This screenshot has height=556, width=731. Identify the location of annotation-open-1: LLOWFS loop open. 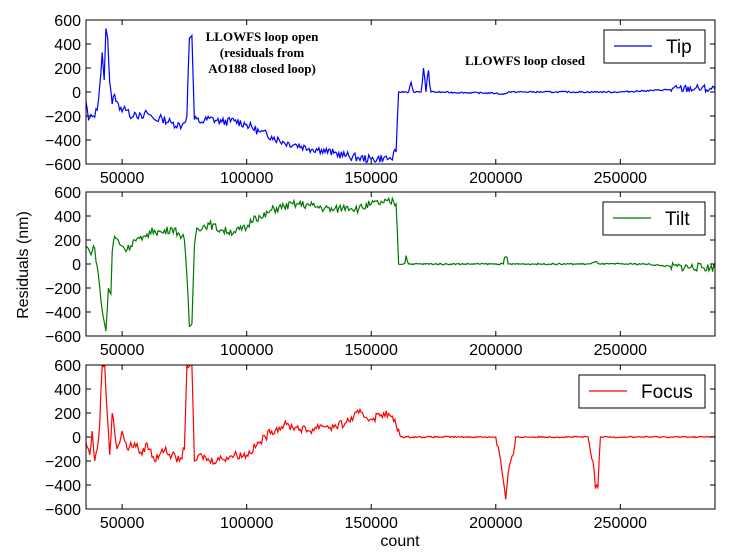
(262, 36).